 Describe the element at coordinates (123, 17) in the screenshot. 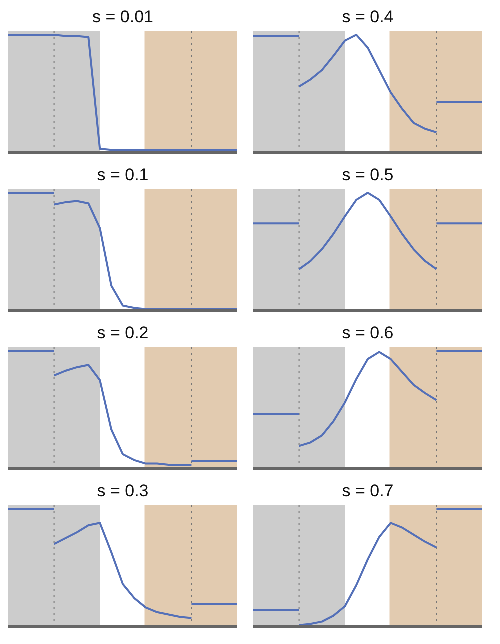

I see `chart-title: s = 0.01` at that location.